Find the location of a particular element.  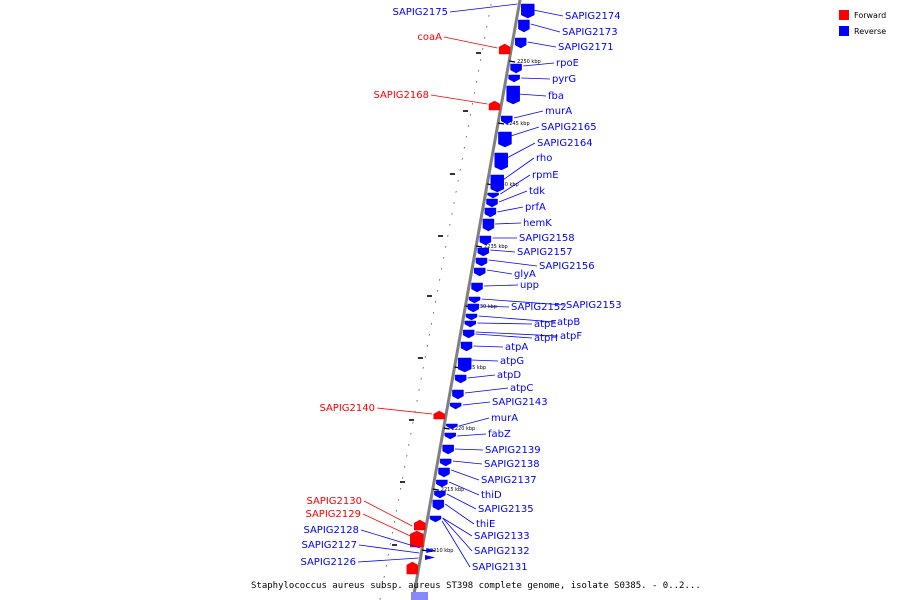

gene-label: SAPIG2143 is located at coordinates (520, 402).